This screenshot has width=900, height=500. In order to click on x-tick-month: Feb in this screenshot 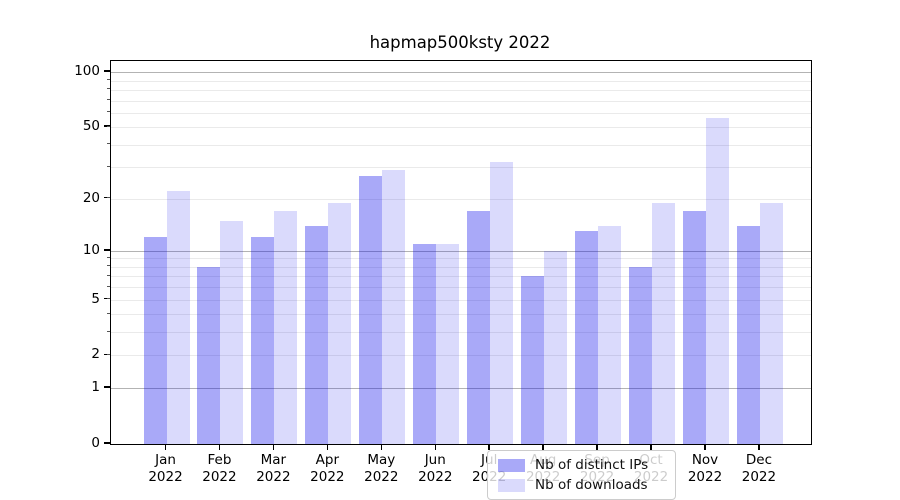, I will do `click(219, 460)`.